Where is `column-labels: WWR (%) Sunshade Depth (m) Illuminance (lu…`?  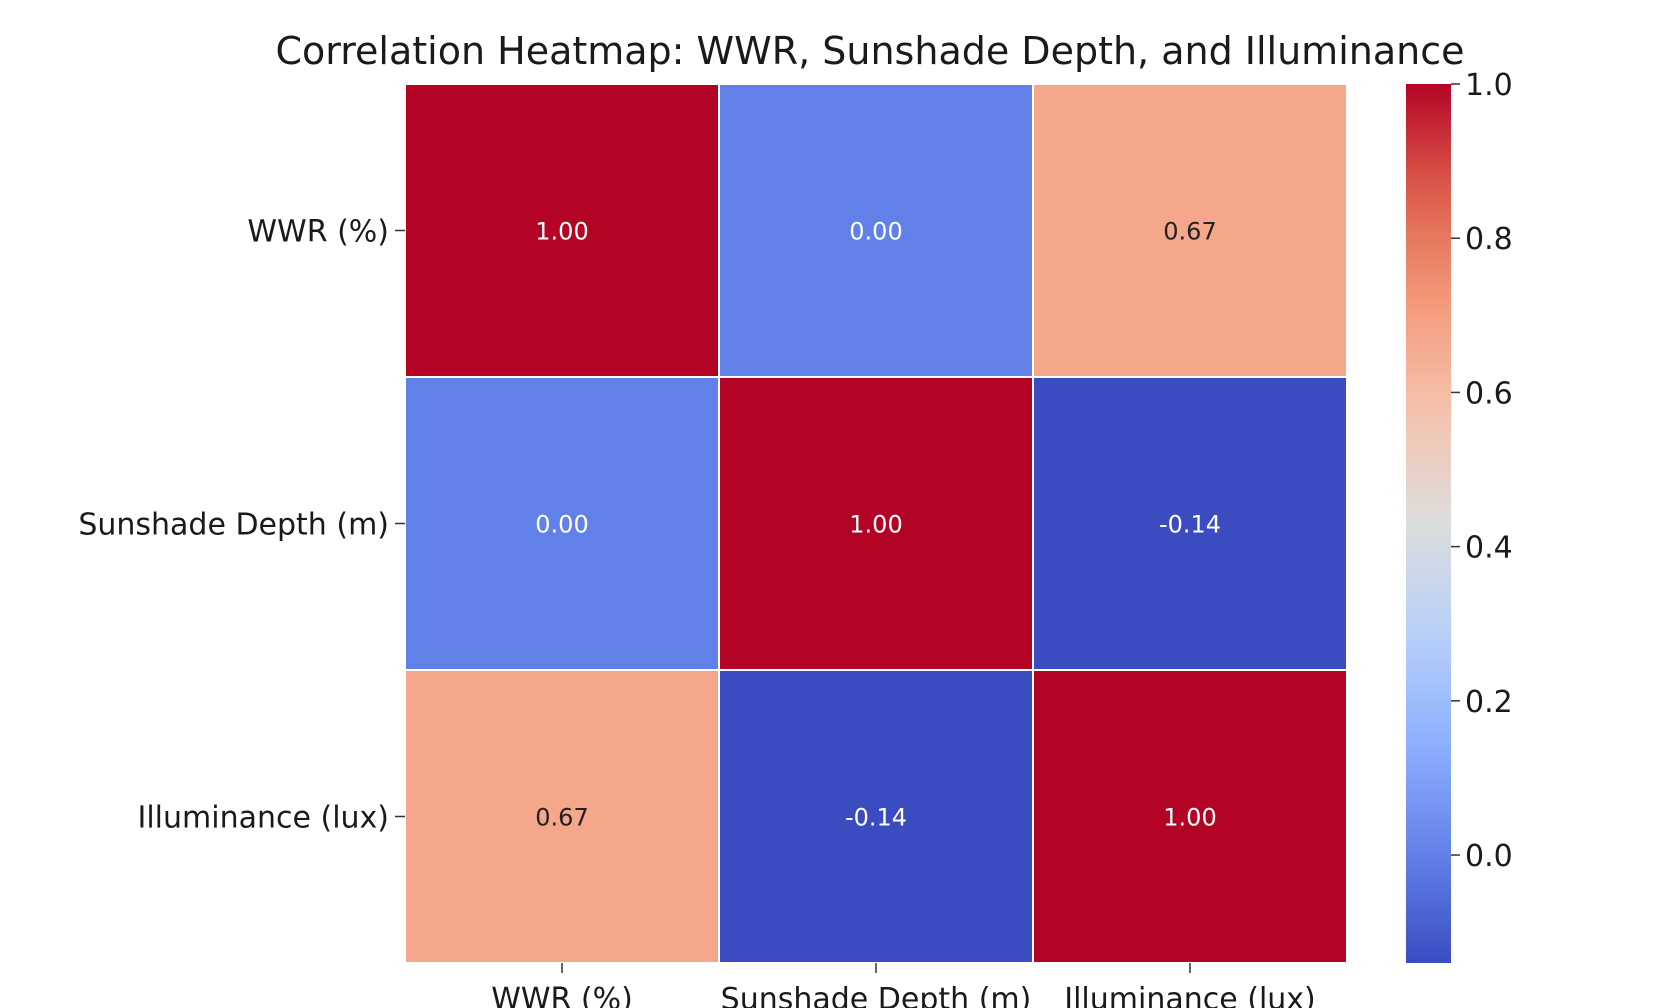 column-labels: WWR (%) Sunshade Depth (m) Illuminance (lu… is located at coordinates (903, 985).